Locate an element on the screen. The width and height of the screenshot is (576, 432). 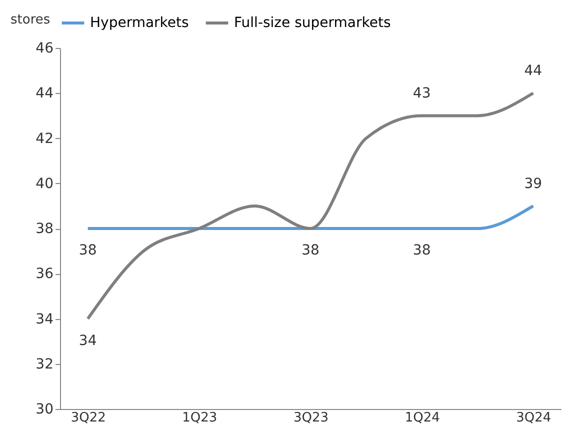
x-tick-label: 3Q23 is located at coordinates (311, 418).